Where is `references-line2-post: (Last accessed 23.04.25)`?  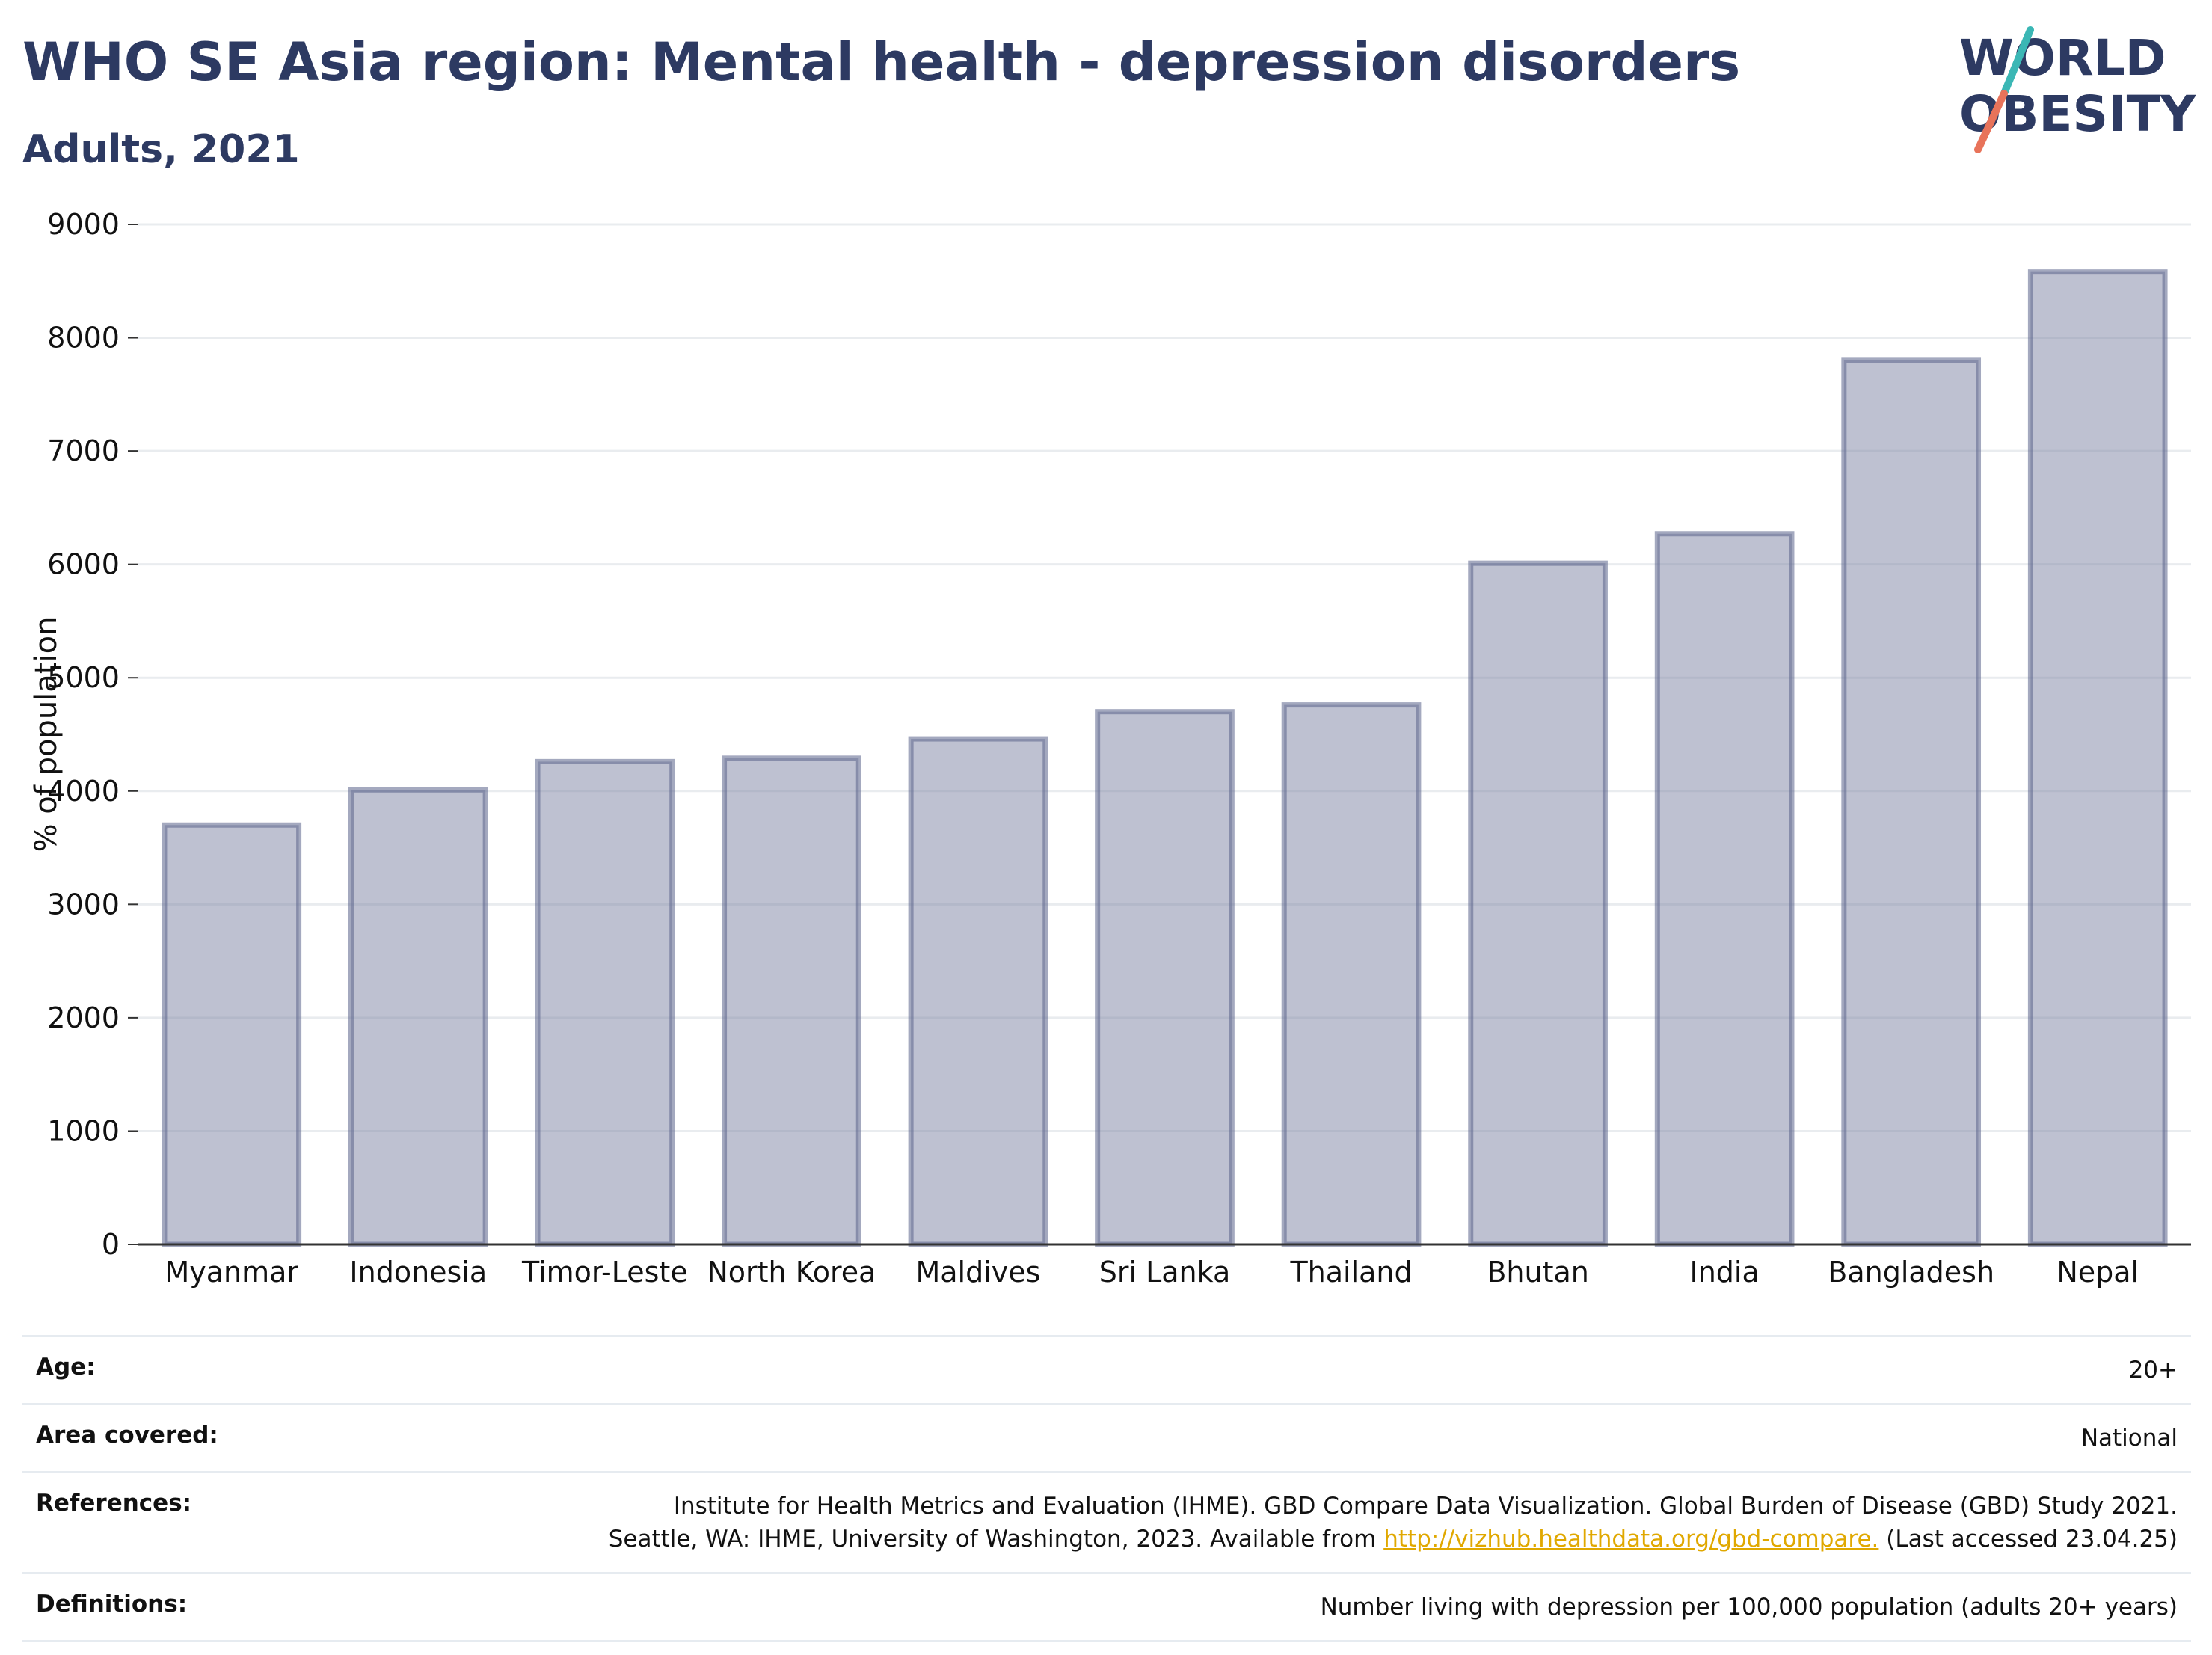
references-line2-post: (Last accessed 23.04.25) is located at coordinates (2028, 1539).